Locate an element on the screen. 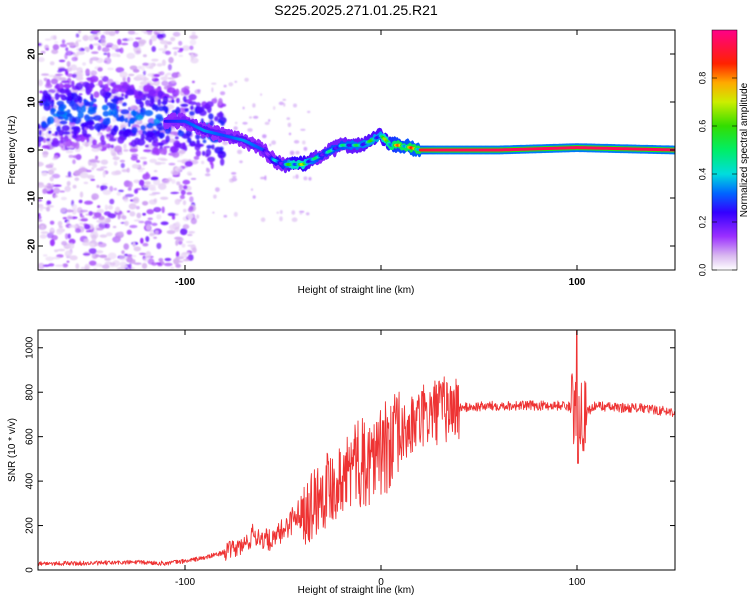 The image size is (750, 600). y-tick-label: 10 is located at coordinates (32, 102).